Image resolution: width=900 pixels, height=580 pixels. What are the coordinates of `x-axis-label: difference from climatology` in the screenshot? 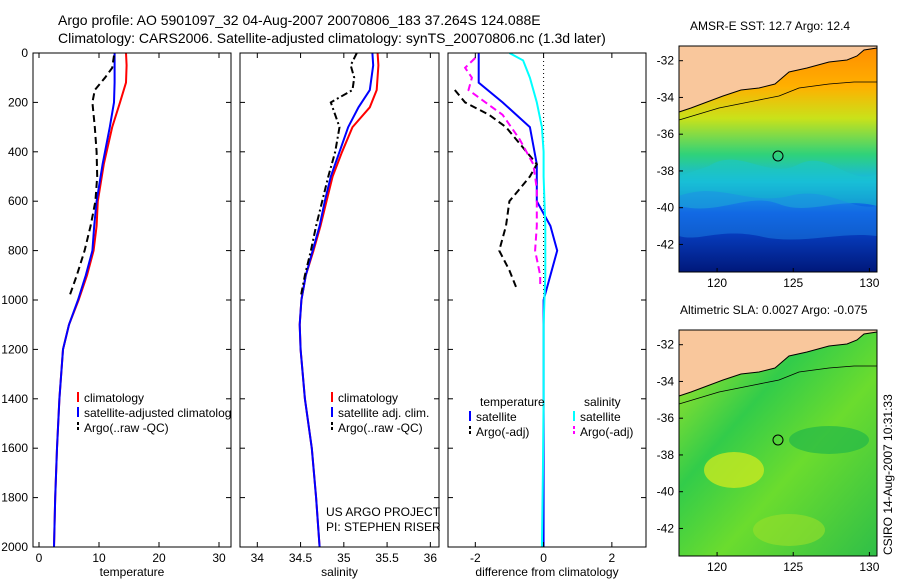 It's located at (546, 572).